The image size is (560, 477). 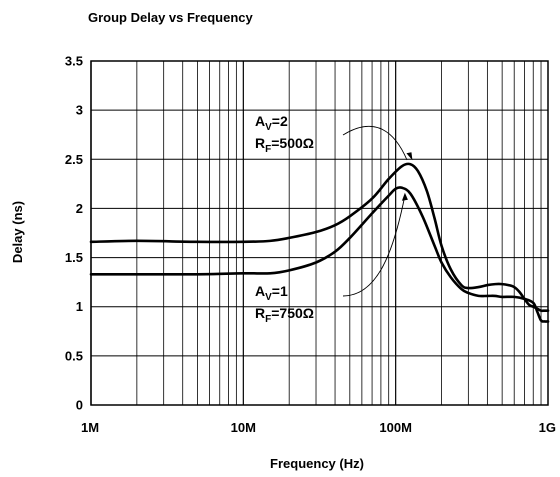 I want to click on y-tick-label: 1.5, so click(x=74, y=257).